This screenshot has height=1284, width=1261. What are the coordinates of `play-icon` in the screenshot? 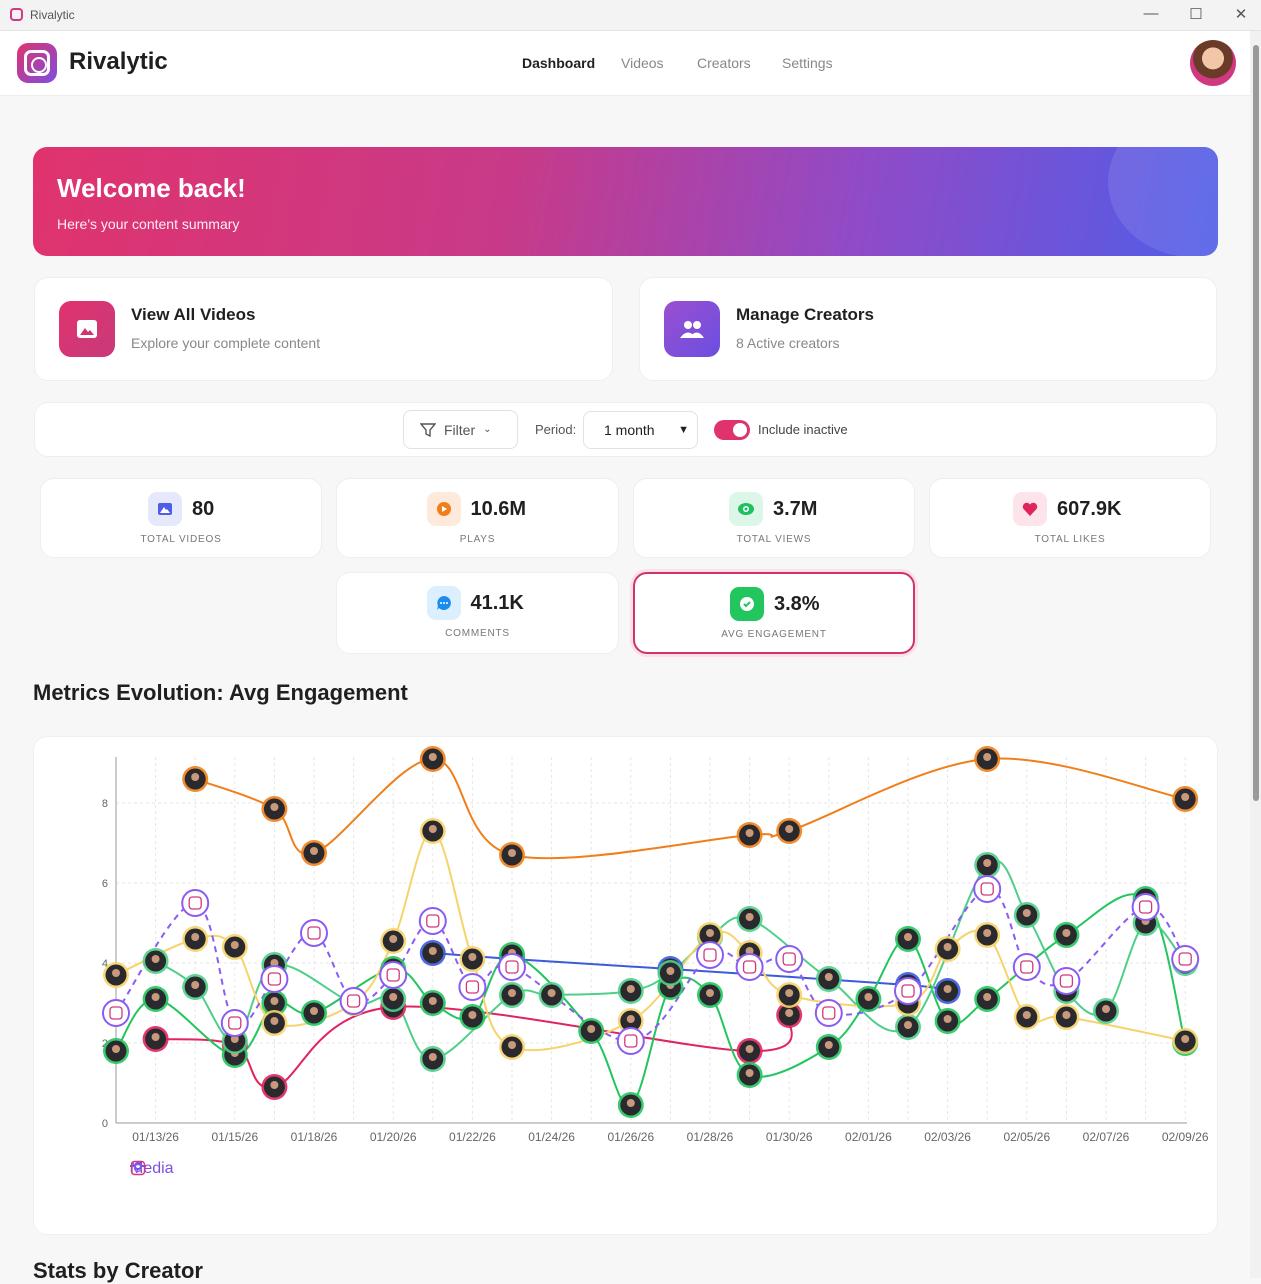 It's located at (443, 509).